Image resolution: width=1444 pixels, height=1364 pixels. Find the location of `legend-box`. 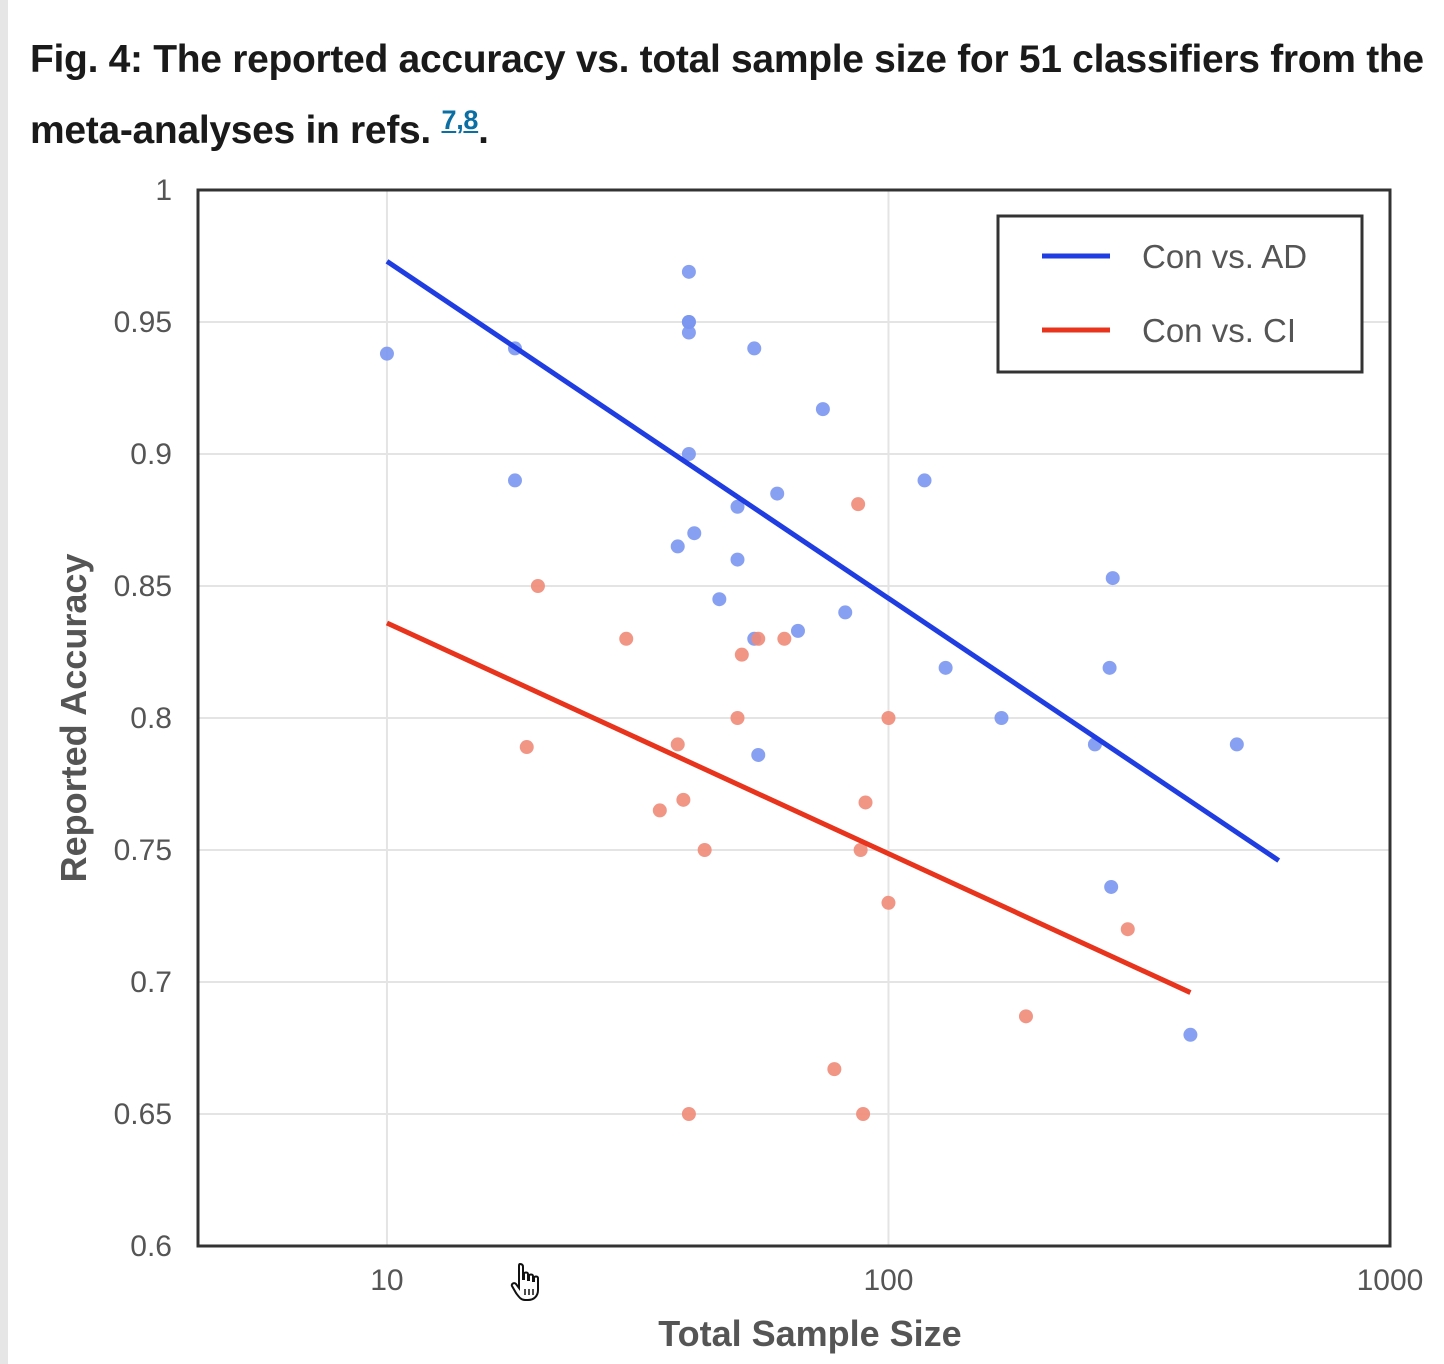

legend-box is located at coordinates (1180, 294).